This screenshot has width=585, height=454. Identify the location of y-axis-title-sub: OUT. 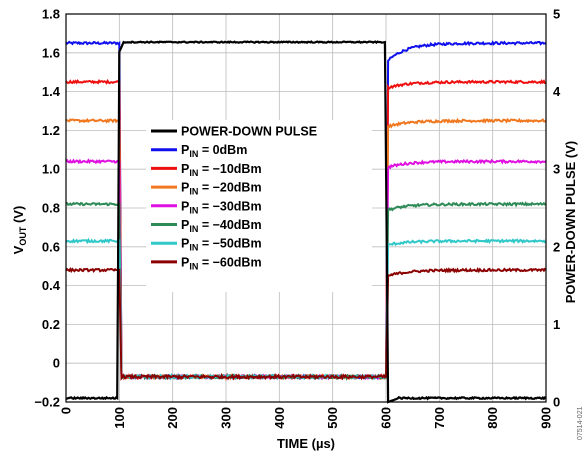
(23, 236).